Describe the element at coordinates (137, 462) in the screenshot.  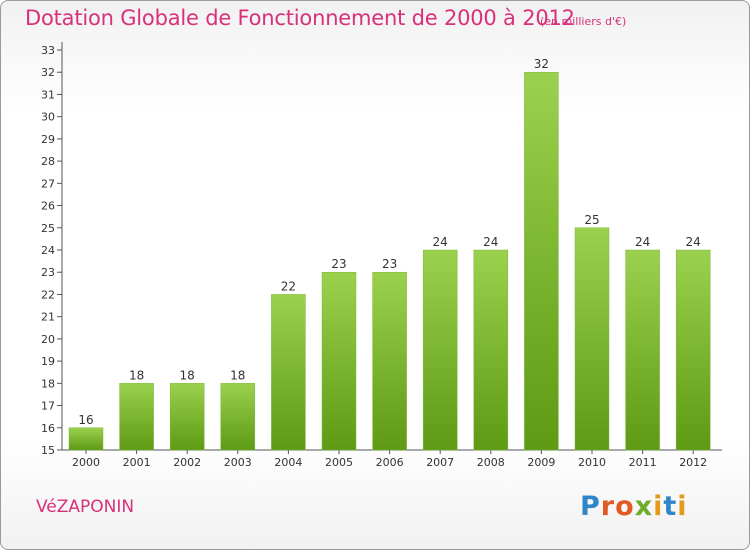
I see `x-tick-label: 2001` at that location.